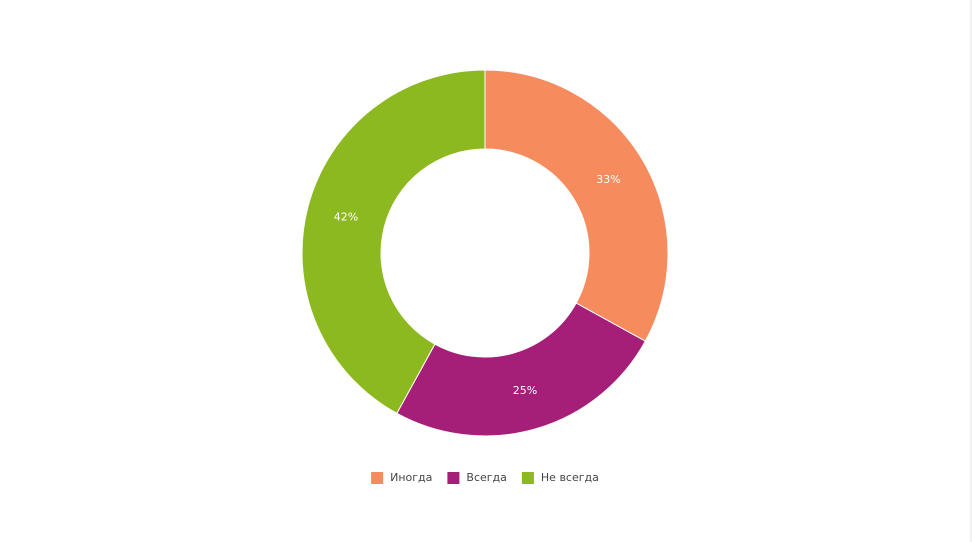  Describe the element at coordinates (570, 477) in the screenshot. I see `legend-label: Не всегда` at that location.